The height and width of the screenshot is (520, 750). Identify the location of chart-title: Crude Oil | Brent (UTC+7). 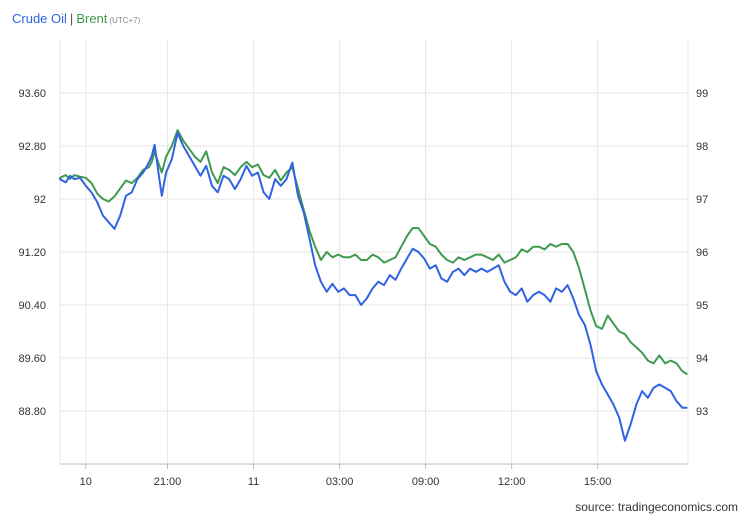
(76, 18).